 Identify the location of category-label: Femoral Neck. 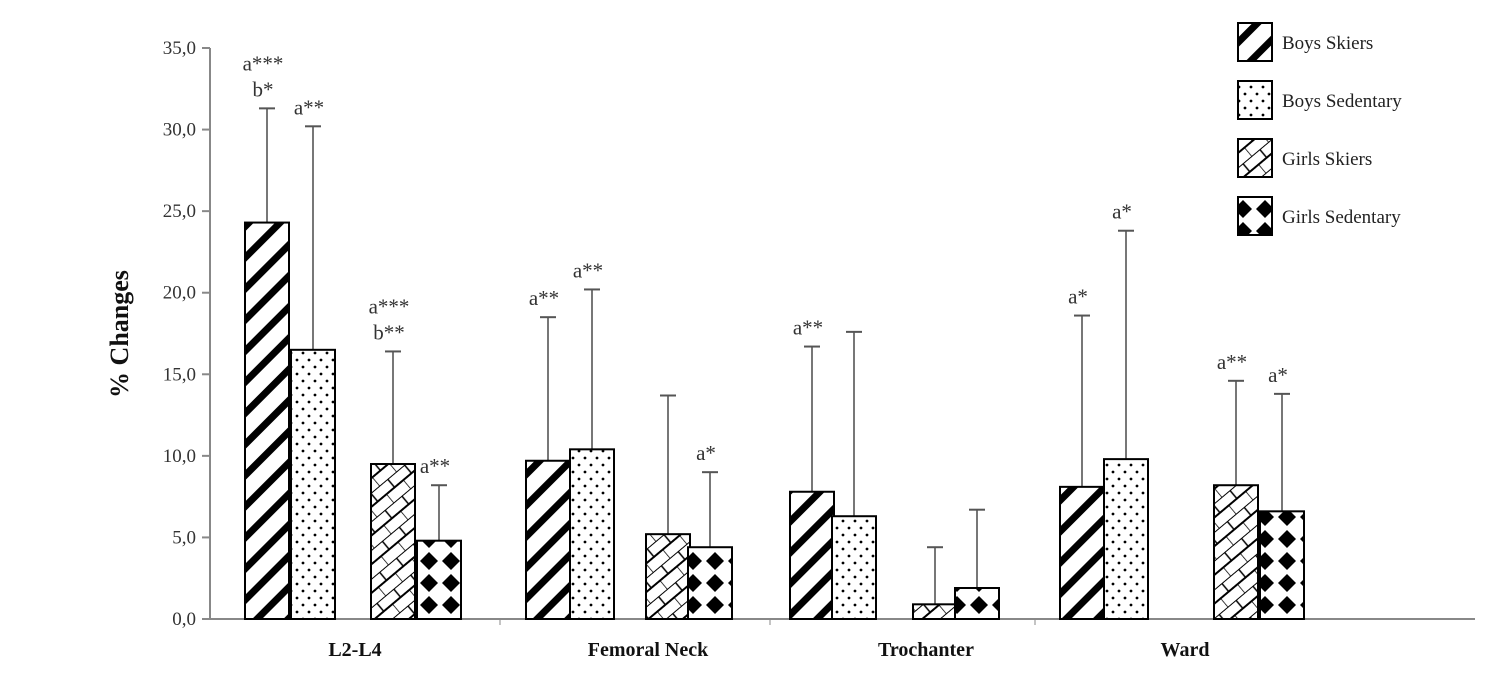
(648, 650).